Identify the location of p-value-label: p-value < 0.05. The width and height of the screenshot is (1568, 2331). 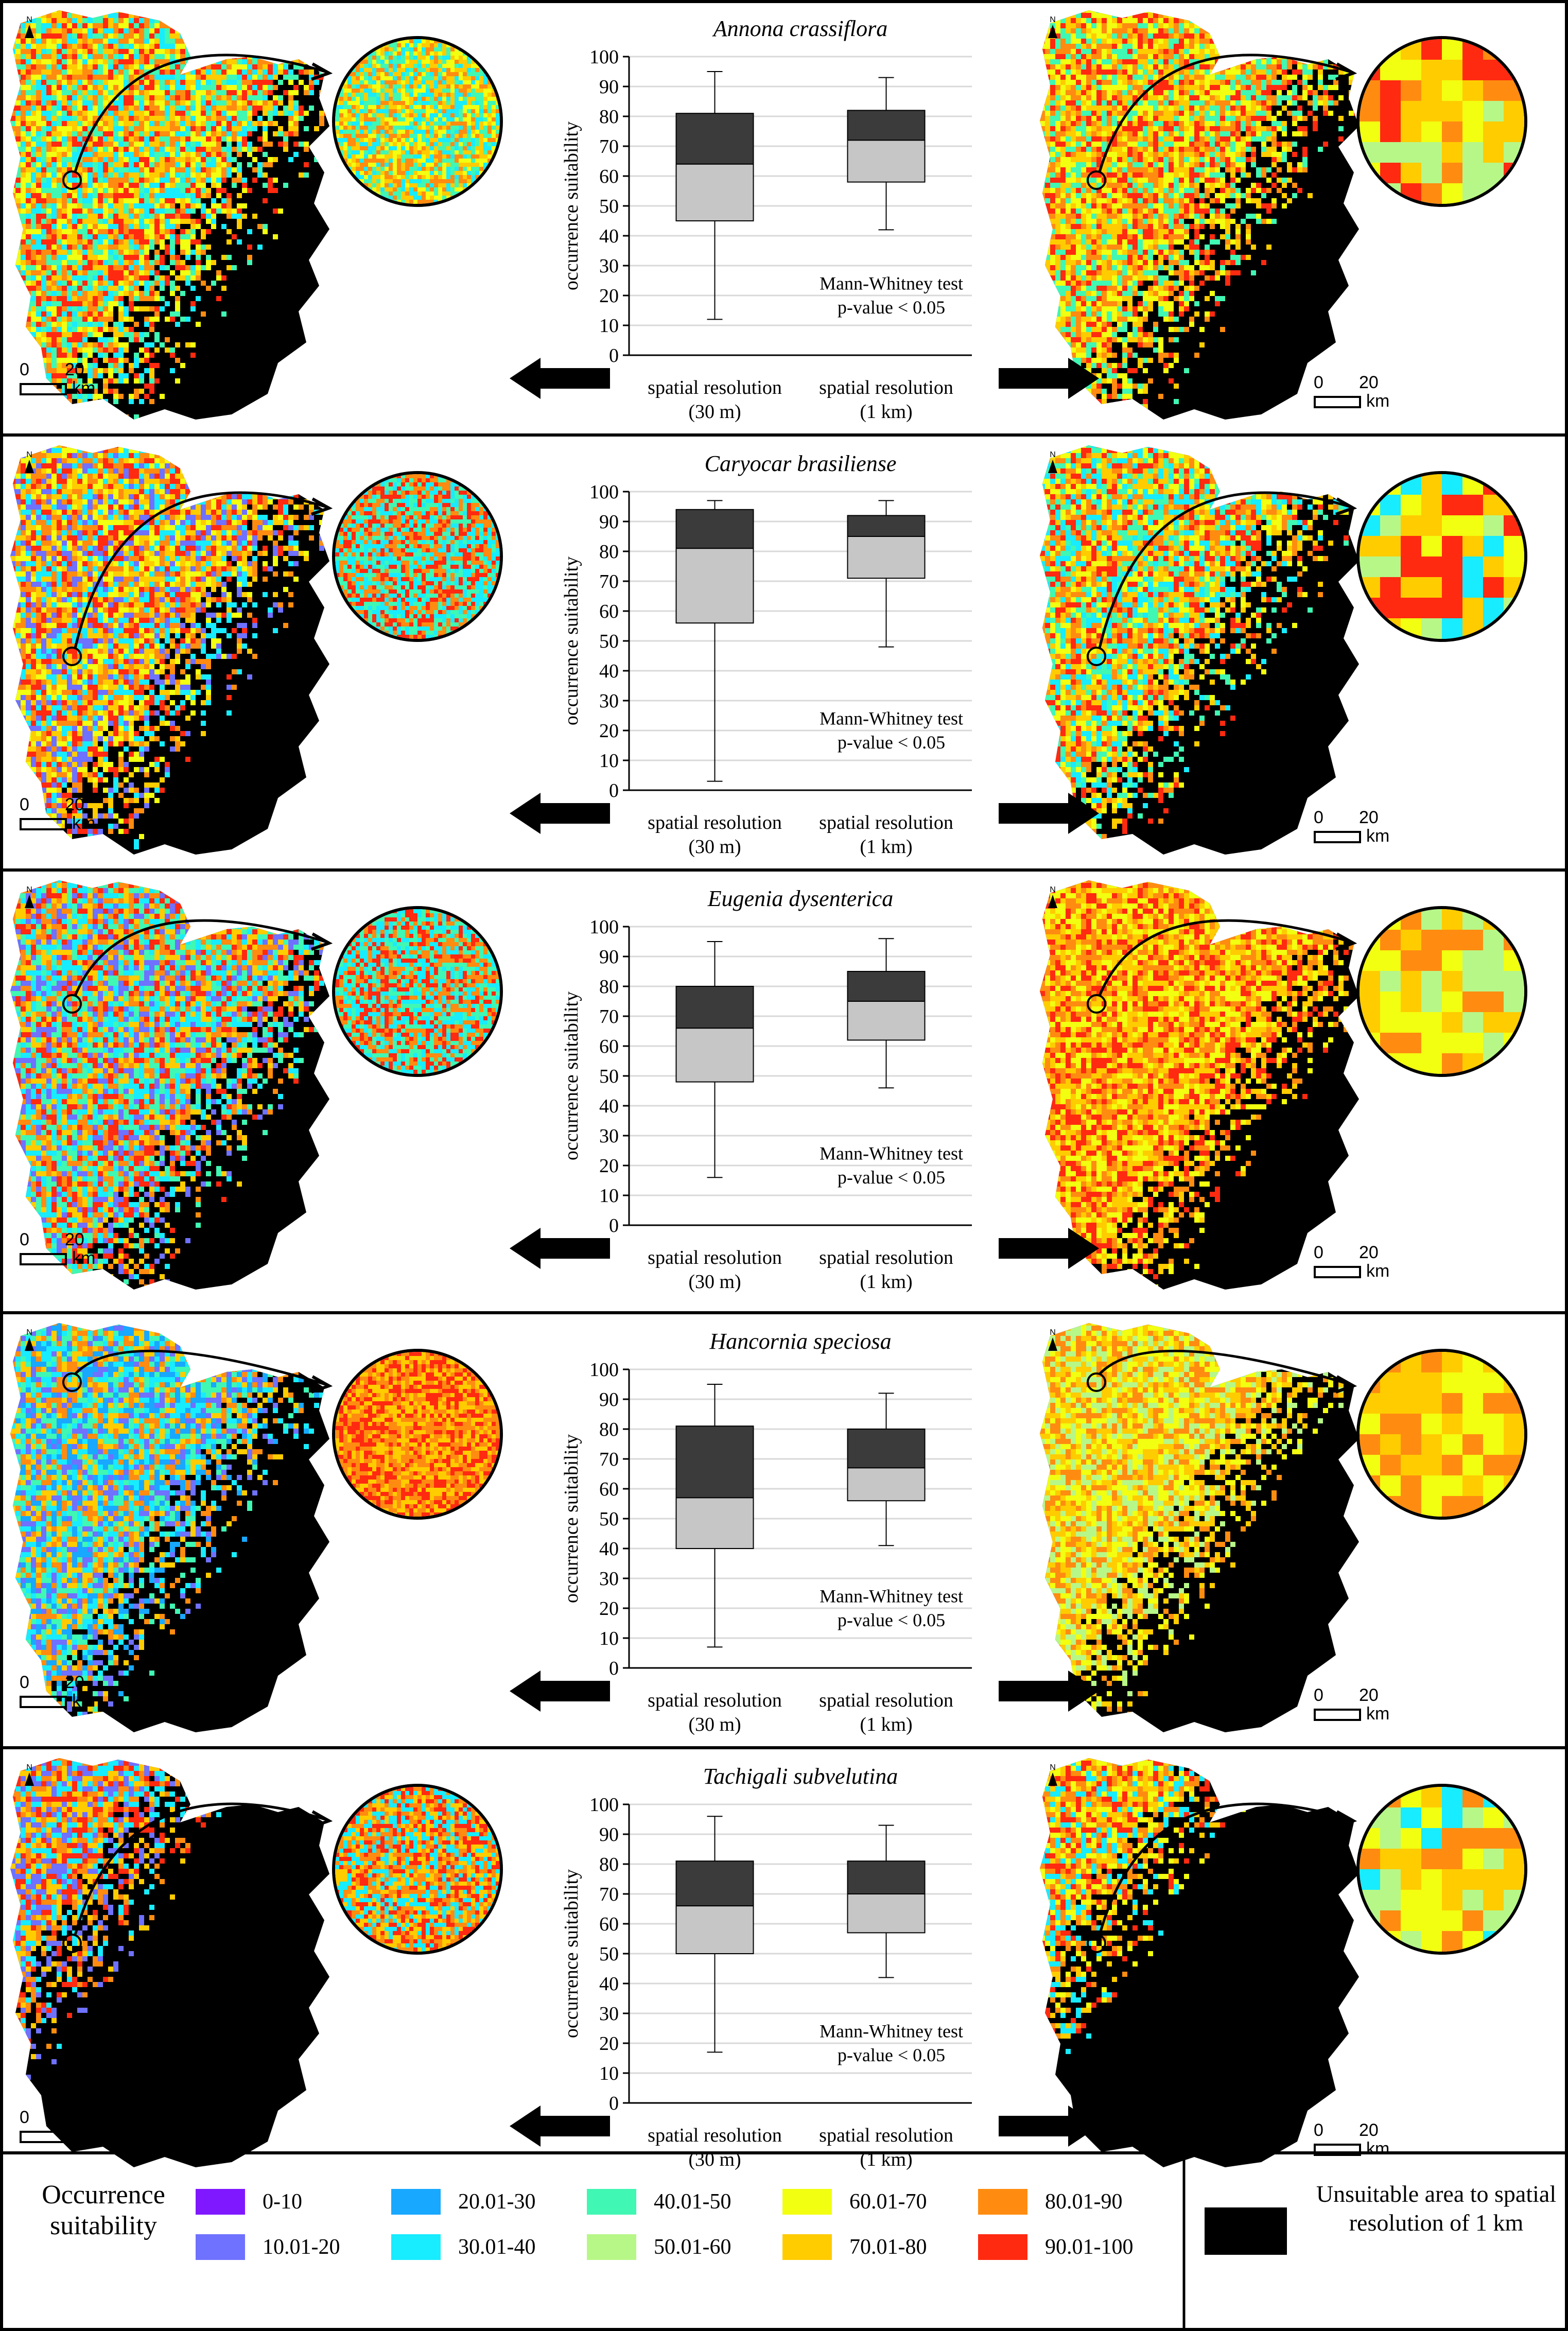
(891, 743).